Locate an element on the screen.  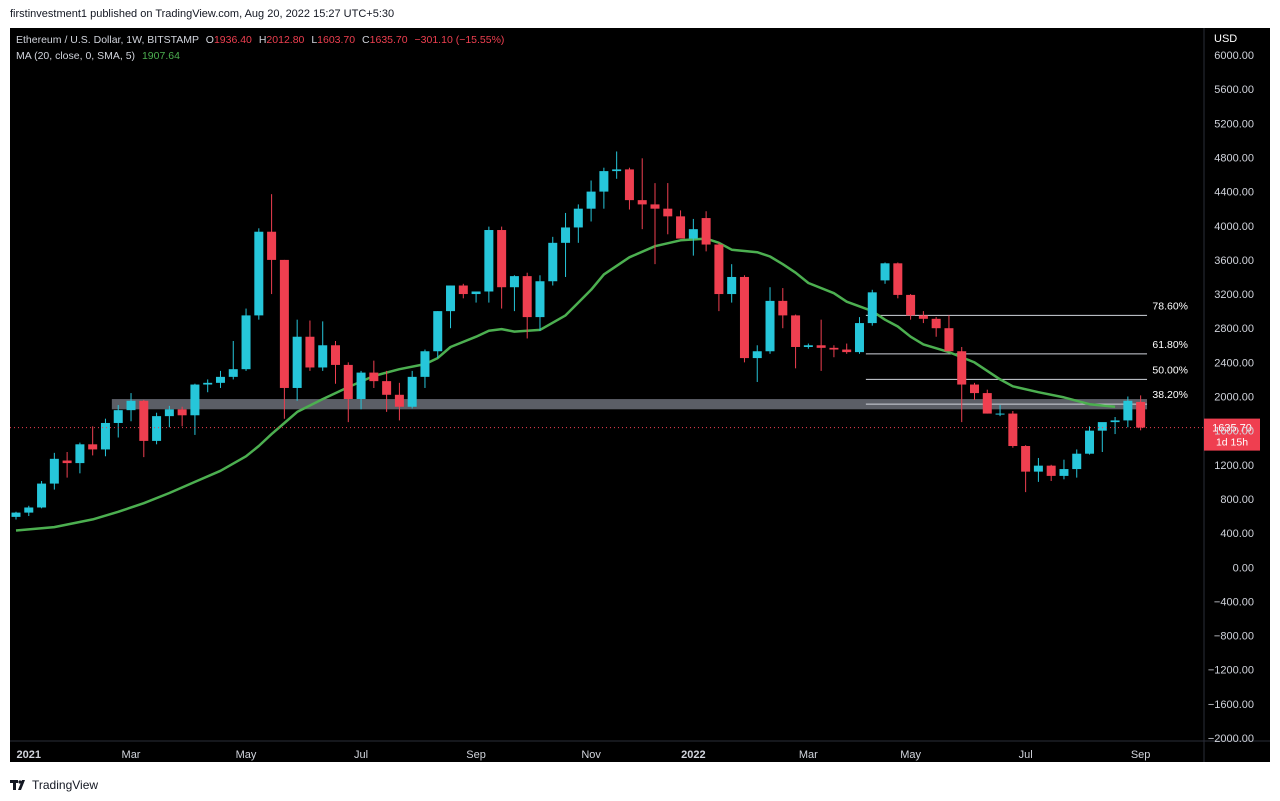
support-zone-rect is located at coordinates (629, 404).